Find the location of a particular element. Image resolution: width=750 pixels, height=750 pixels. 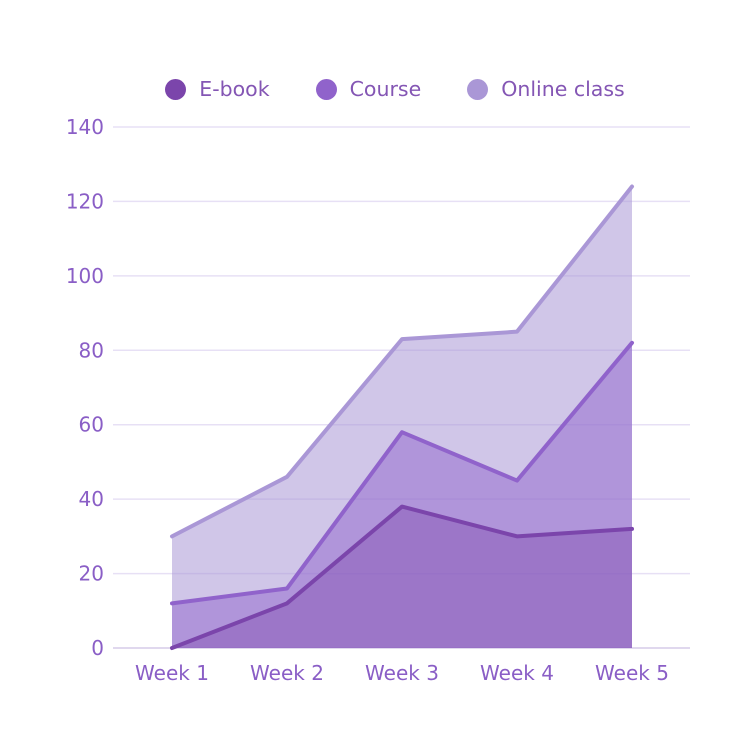

x-tick-label: Week 5 is located at coordinates (632, 673).